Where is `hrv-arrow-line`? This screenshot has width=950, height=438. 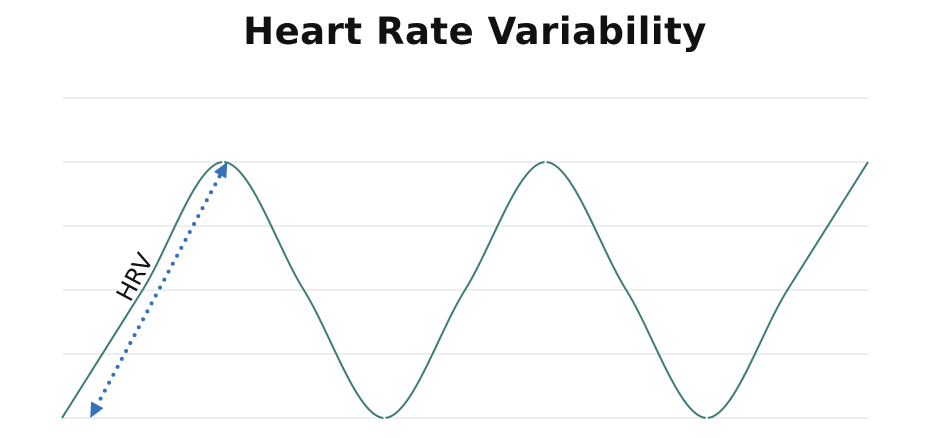 hrv-arrow-line is located at coordinates (159, 290).